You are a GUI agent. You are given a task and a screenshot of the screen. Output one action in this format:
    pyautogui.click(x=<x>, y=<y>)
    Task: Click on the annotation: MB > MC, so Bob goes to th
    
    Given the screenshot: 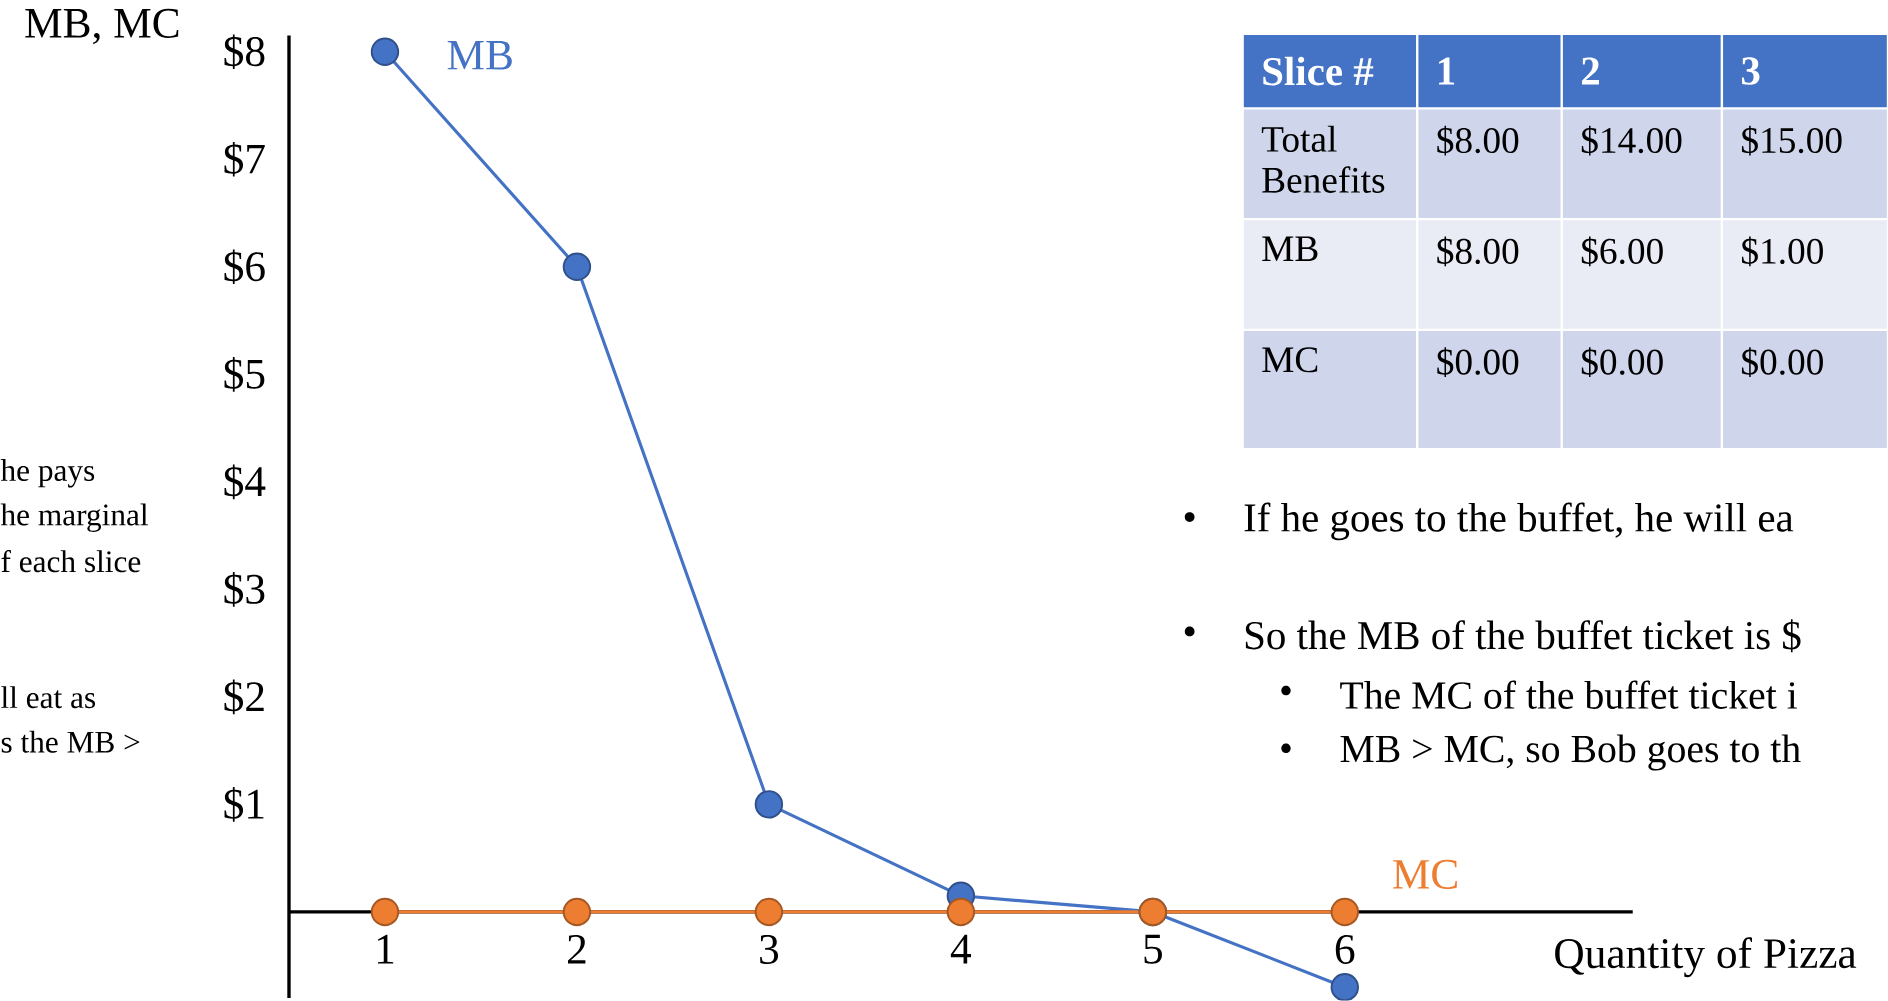 What is the action you would take?
    pyautogui.click(x=1570, y=752)
    